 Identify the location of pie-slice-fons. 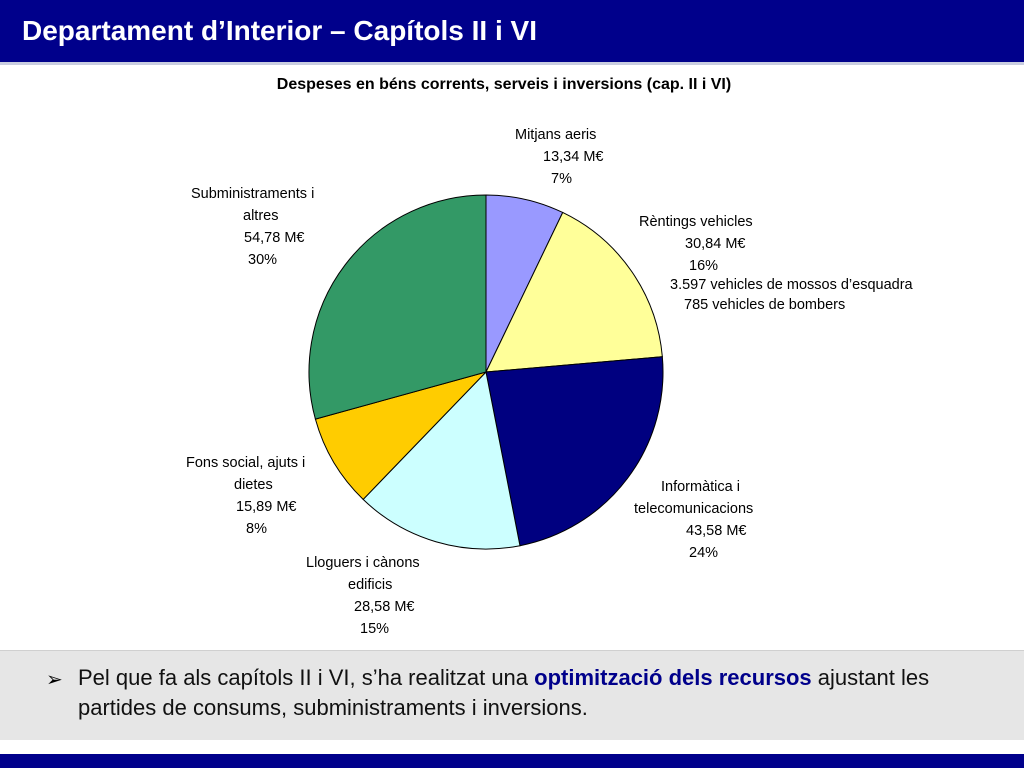
(401, 436).